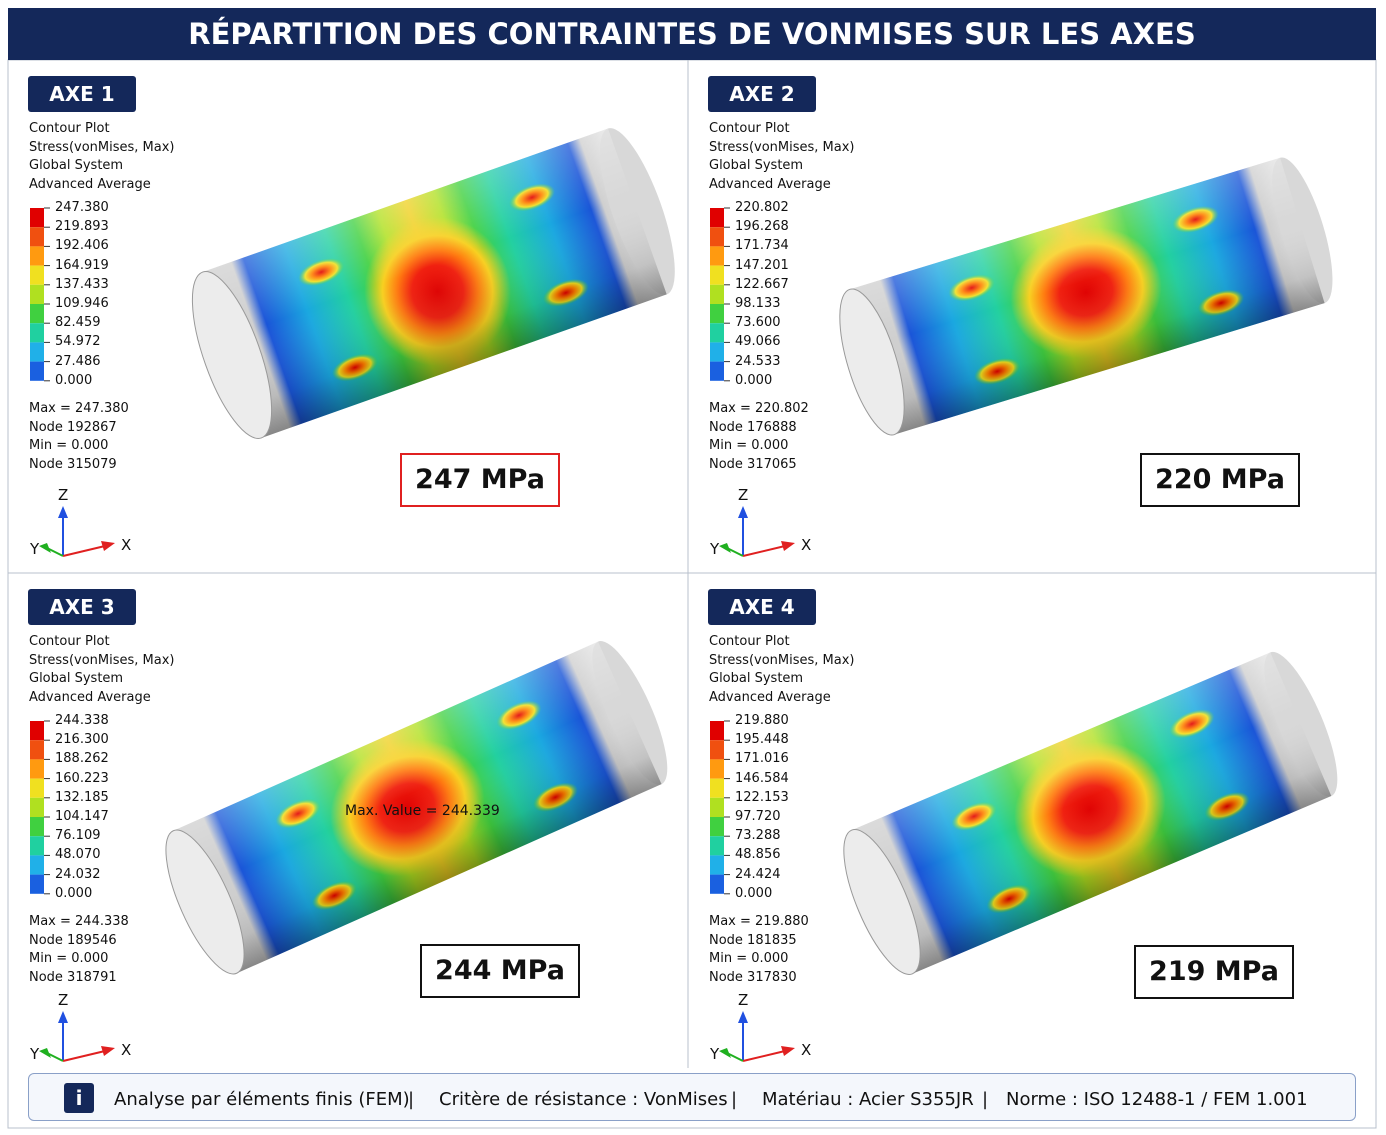 The width and height of the screenshot is (1386, 1135). I want to click on legend-value: 244.338, so click(82, 720).